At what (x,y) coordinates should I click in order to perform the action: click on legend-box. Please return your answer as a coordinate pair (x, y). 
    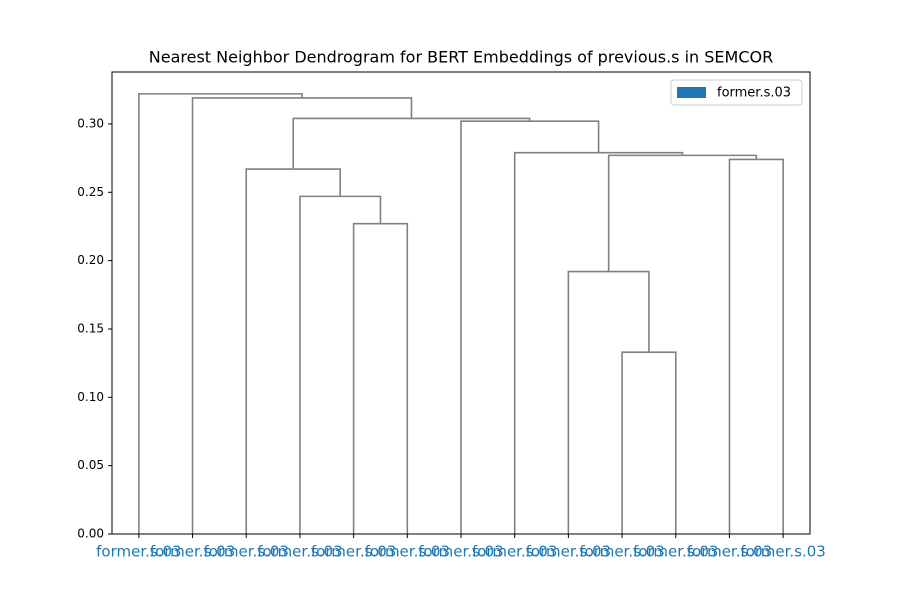
    Looking at the image, I should click on (736, 92).